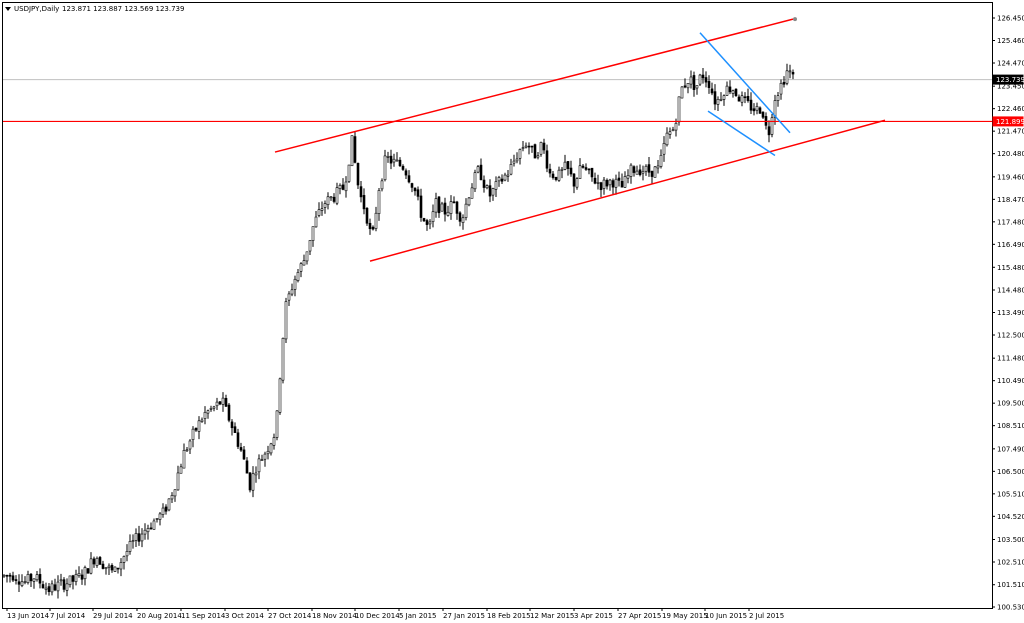 The image size is (1024, 623). Describe the element at coordinates (1010, 585) in the screenshot. I see `price-tick-label: 101.510` at that location.